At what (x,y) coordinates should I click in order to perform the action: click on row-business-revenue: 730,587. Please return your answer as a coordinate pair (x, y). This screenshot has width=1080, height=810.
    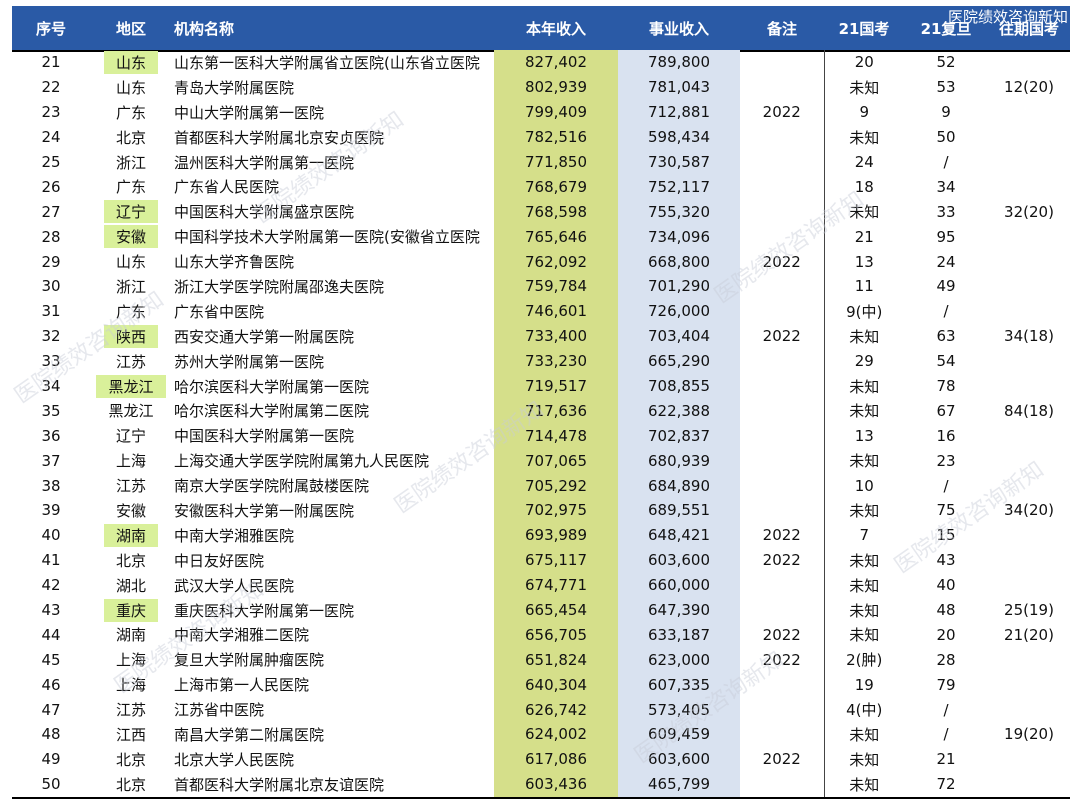
    Looking at the image, I should click on (679, 162).